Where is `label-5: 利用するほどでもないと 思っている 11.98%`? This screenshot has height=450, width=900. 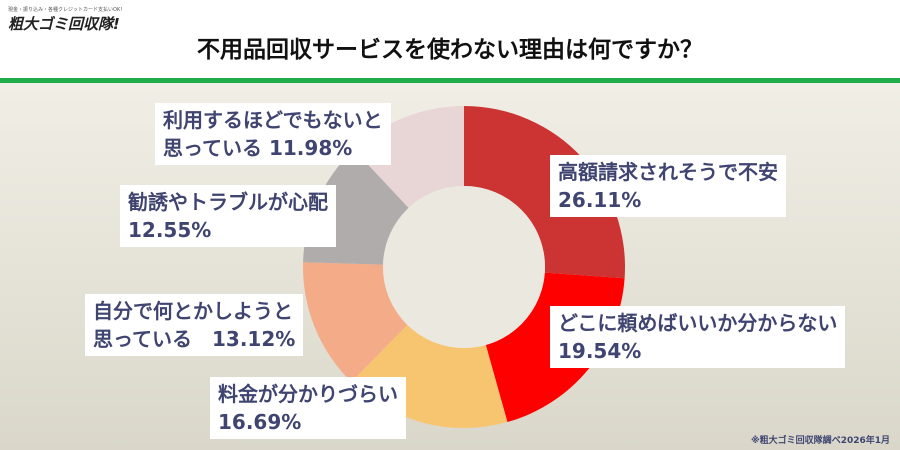 label-5: 利用するほどでもないと 思っている 11.98% is located at coordinates (273, 134).